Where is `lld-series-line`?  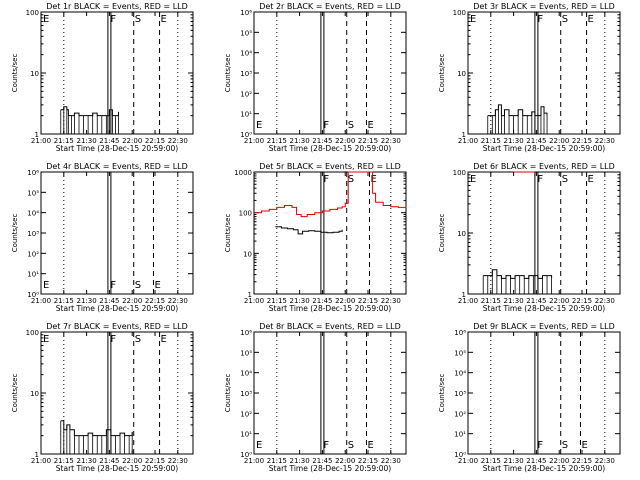 lld-series-line is located at coordinates (330, 194).